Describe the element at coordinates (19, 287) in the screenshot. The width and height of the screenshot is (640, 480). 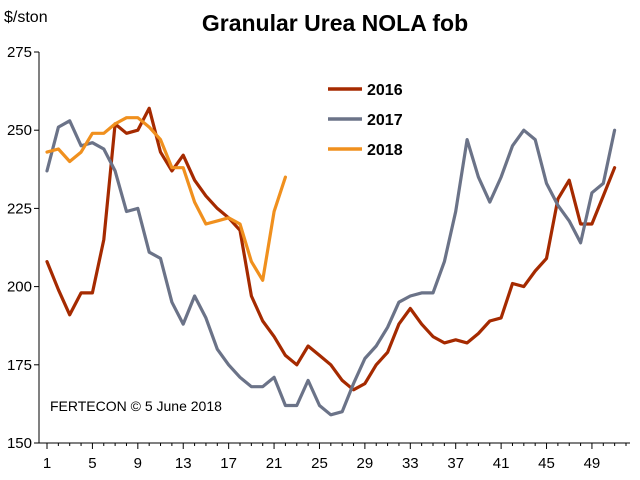
I see `y-tick-label: 200` at that location.